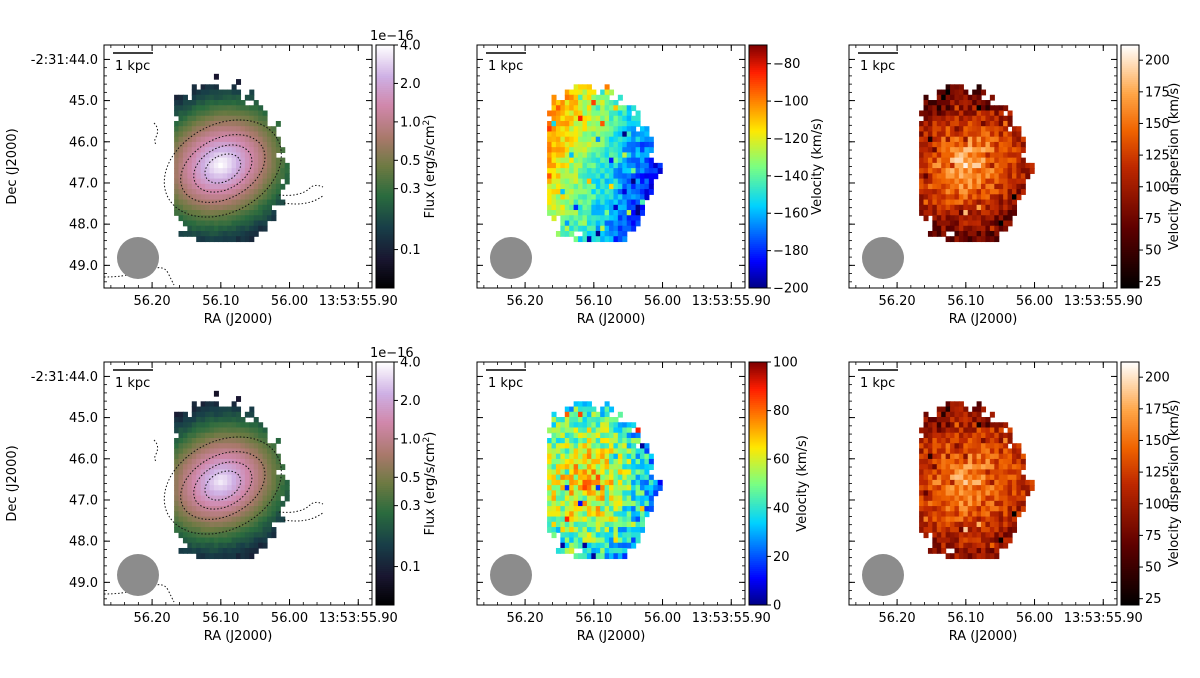 The width and height of the screenshot is (1200, 678). What do you see at coordinates (791, 176) in the screenshot?
I see `colorbar-tick-label: −140` at bounding box center [791, 176].